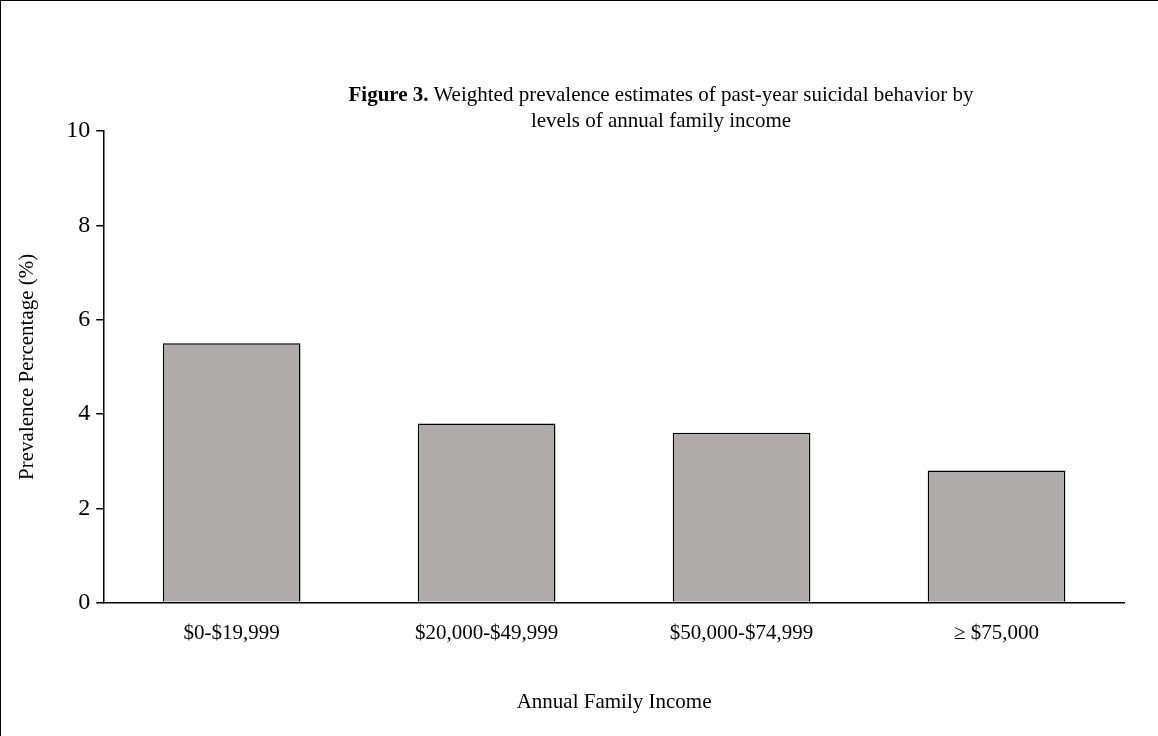  I want to click on x-tick-label: $50,000-$74,999, so click(741, 631).